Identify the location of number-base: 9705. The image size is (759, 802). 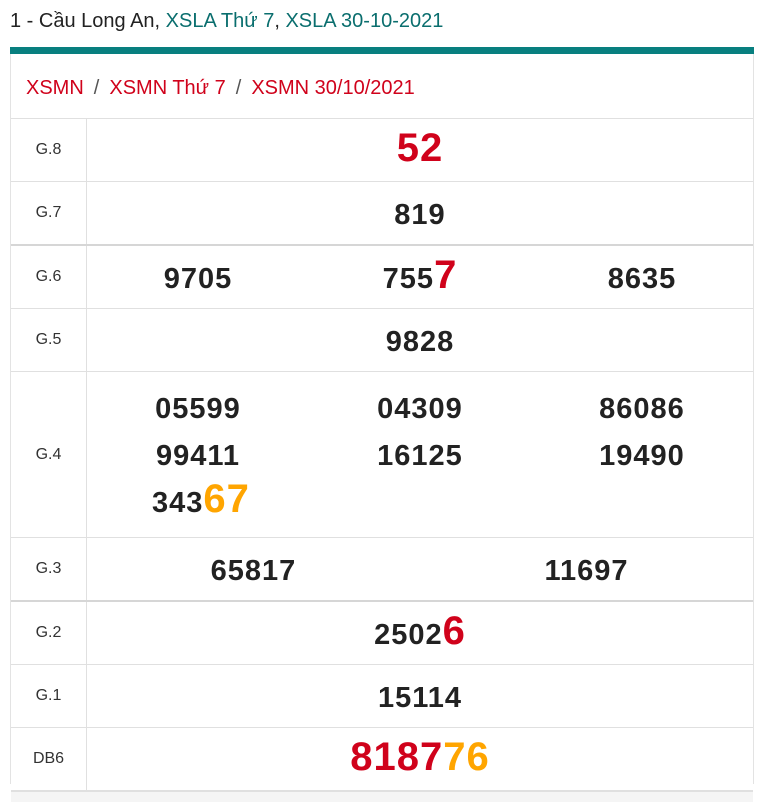
(198, 278).